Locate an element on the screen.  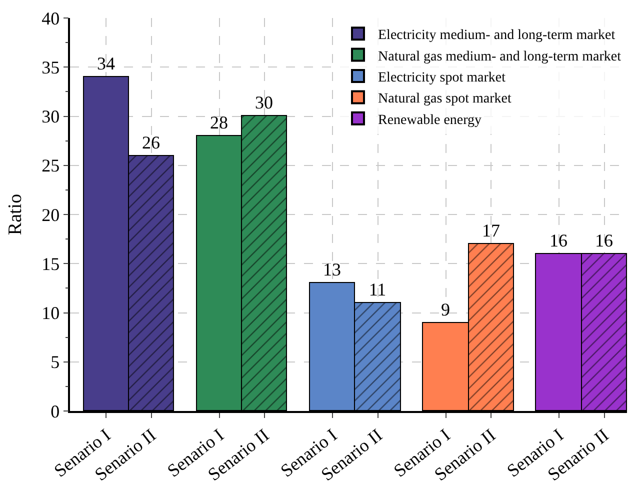
y-tick-label: 30 is located at coordinates (51, 116).